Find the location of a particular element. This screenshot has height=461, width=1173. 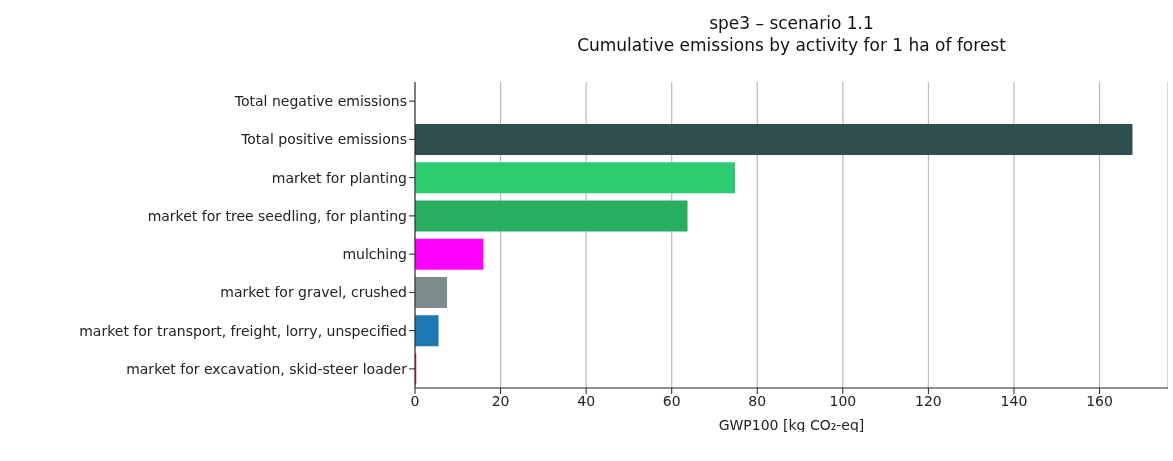

x-tick-label: 100 is located at coordinates (843, 400).